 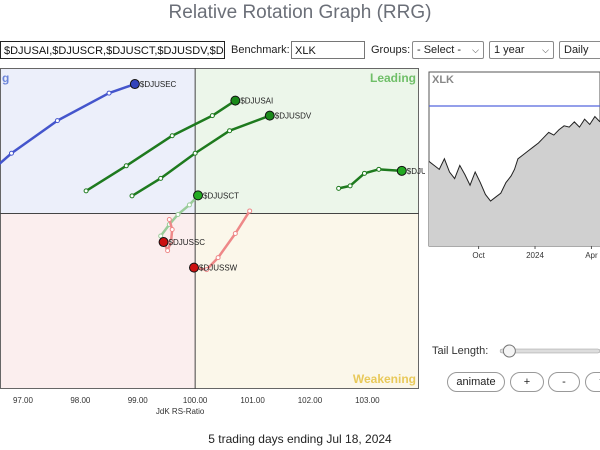 I want to click on frequency-select: Daily, so click(x=579, y=50).